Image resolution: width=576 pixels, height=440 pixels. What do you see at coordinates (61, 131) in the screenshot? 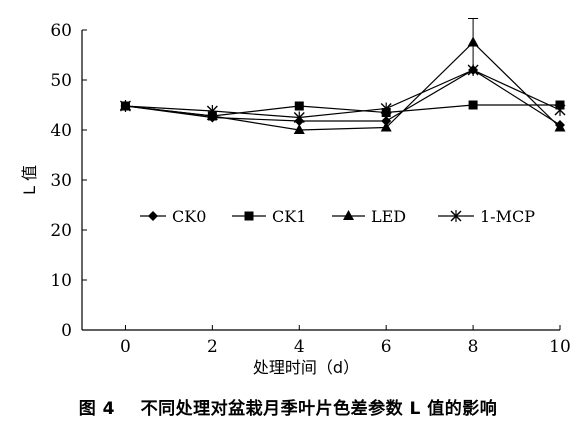
I see `y-tick-label: 40` at bounding box center [61, 131].